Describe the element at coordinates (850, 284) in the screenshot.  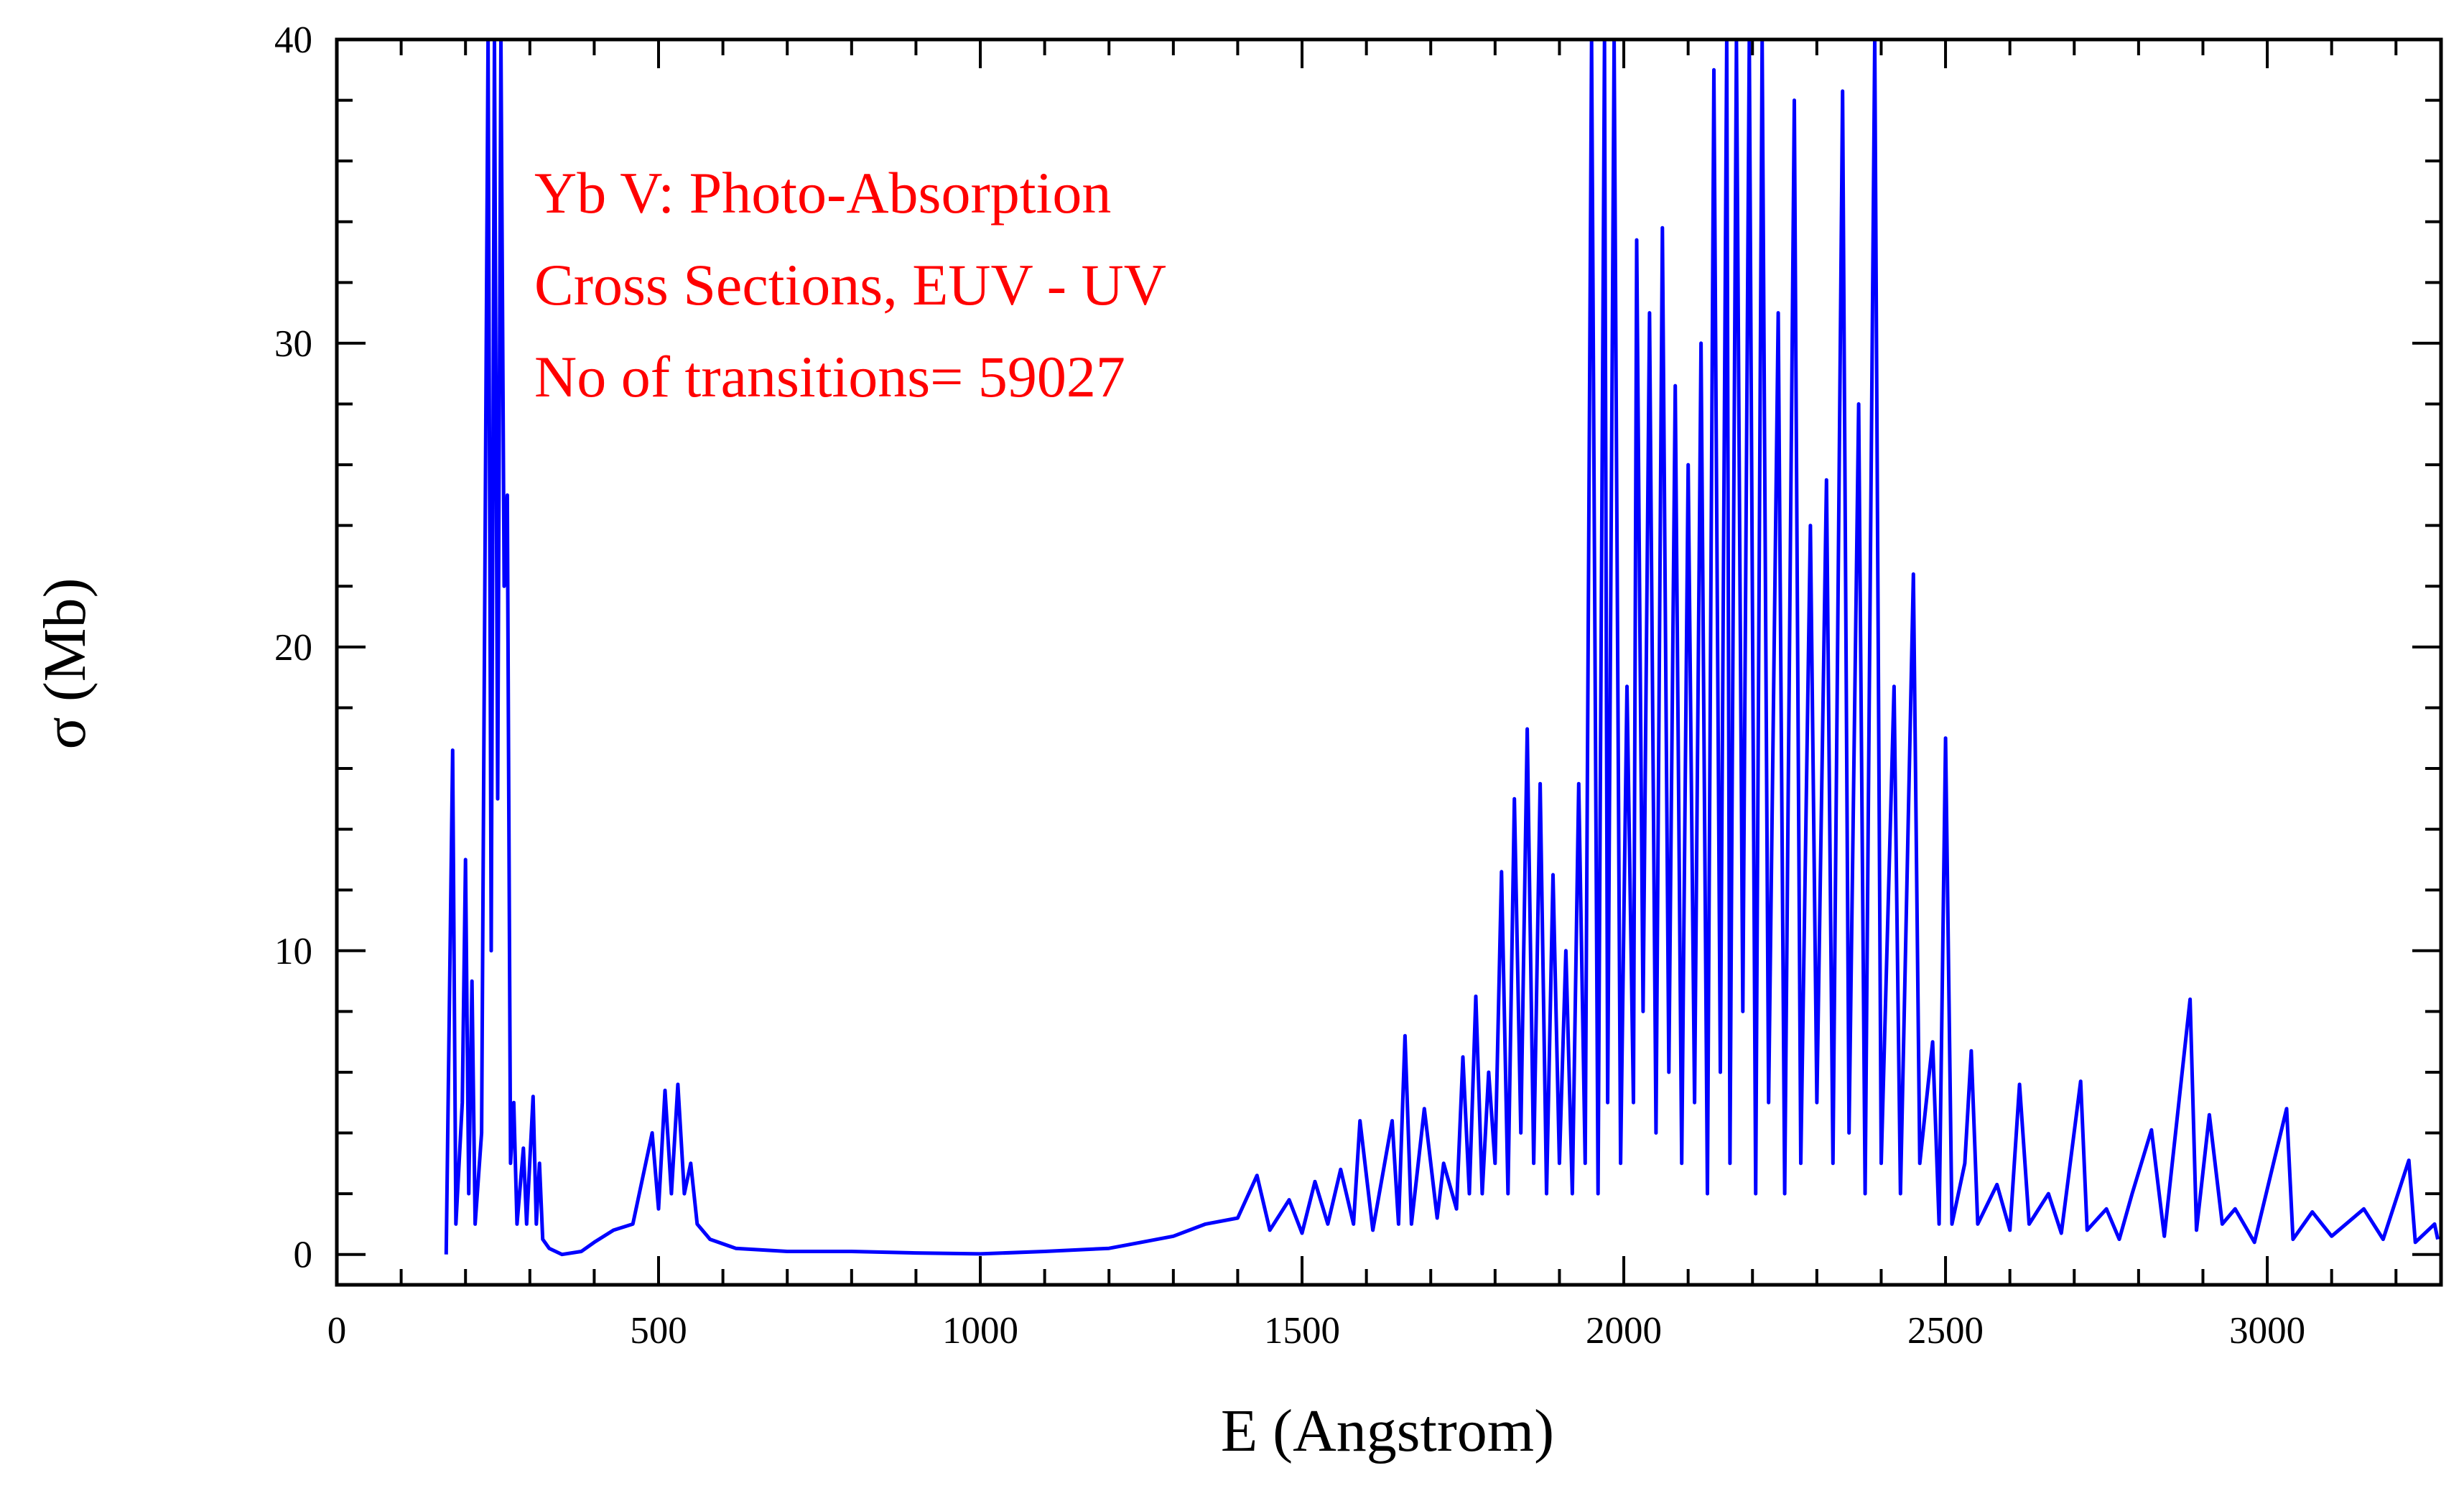
I see `annotation: Cross Sections, EUV - UV` at that location.